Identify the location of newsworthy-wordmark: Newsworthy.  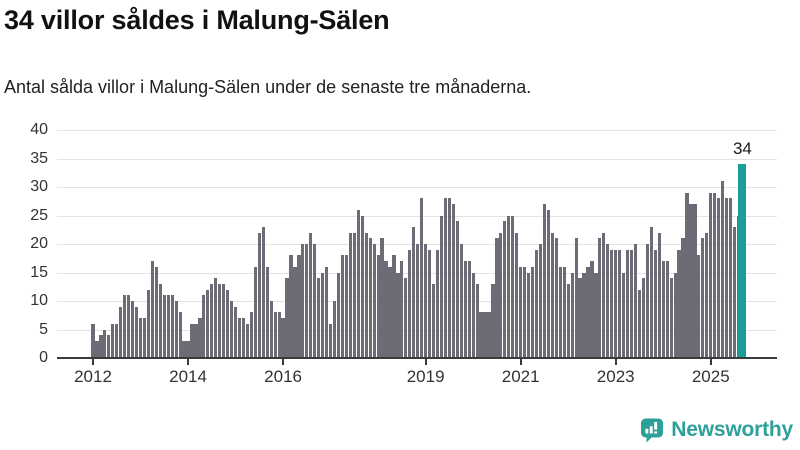
(732, 429).